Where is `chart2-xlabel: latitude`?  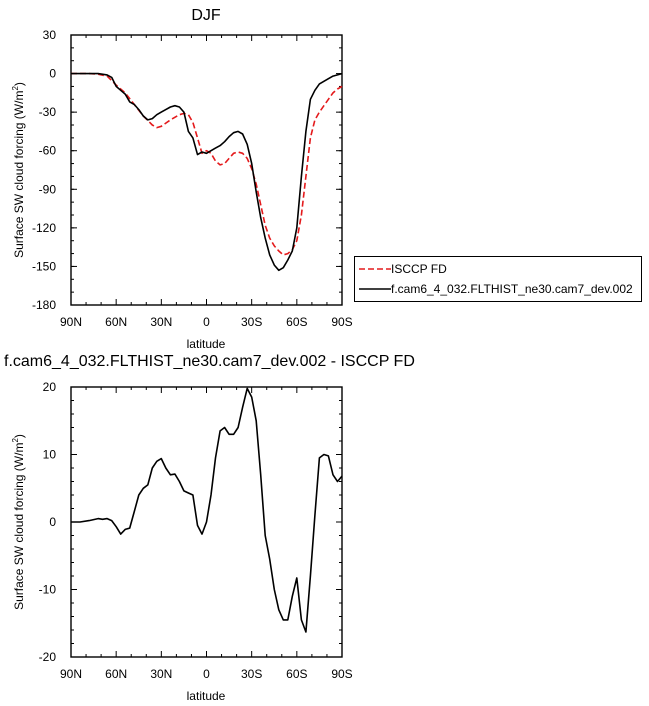
chart2-xlabel: latitude is located at coordinates (206, 696).